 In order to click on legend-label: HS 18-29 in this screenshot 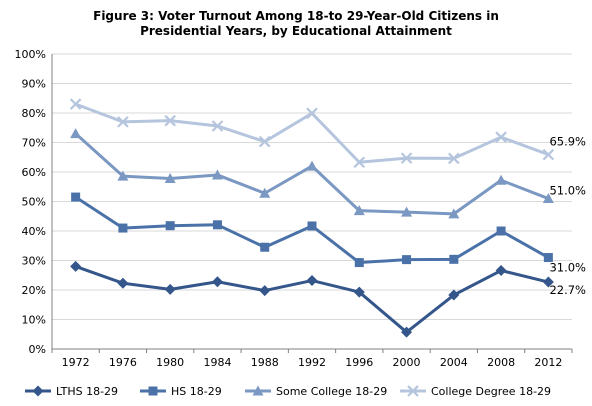, I will do `click(196, 391)`.